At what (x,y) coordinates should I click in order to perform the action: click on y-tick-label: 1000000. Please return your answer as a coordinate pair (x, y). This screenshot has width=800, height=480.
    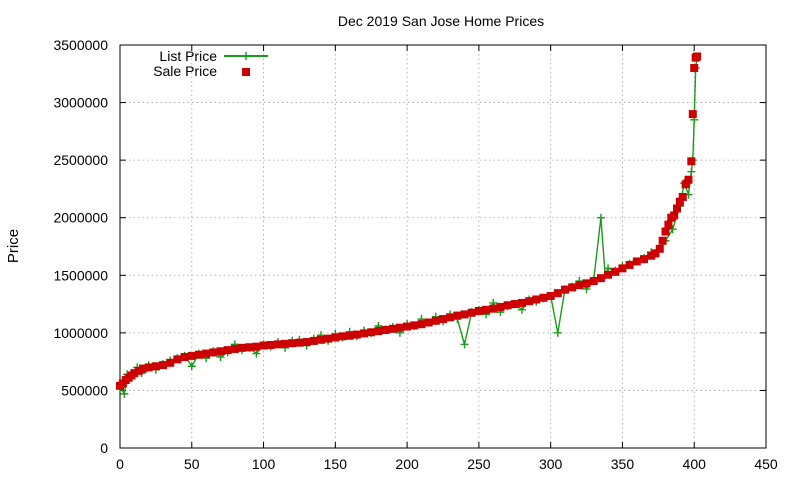
    Looking at the image, I should click on (80, 333).